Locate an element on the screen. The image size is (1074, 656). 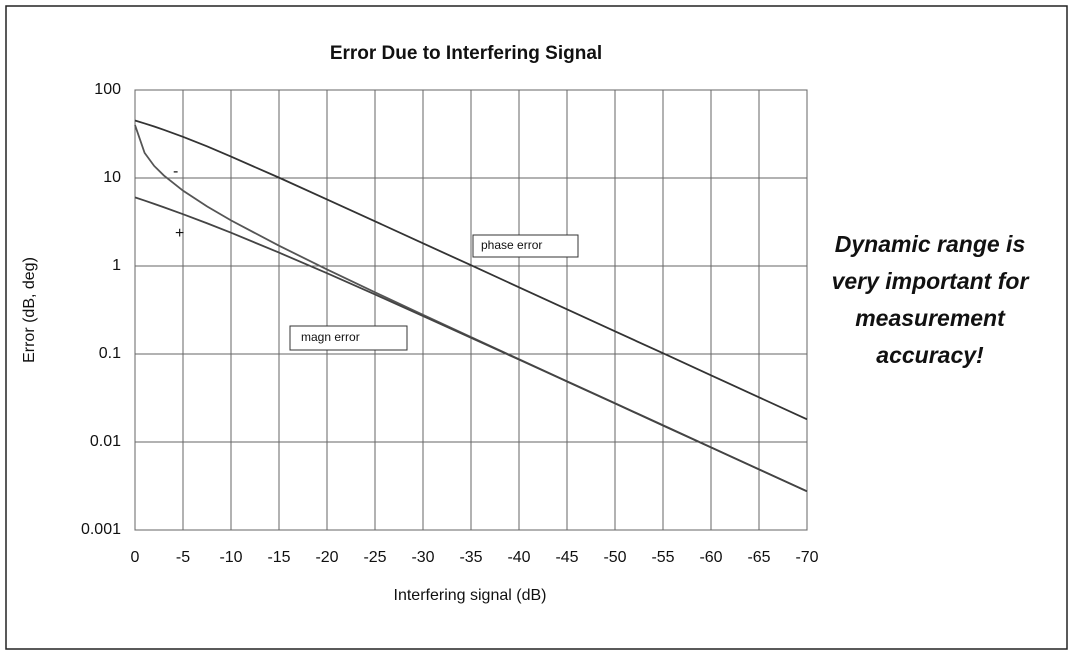
x-tick-label: -50 is located at coordinates (614, 557).